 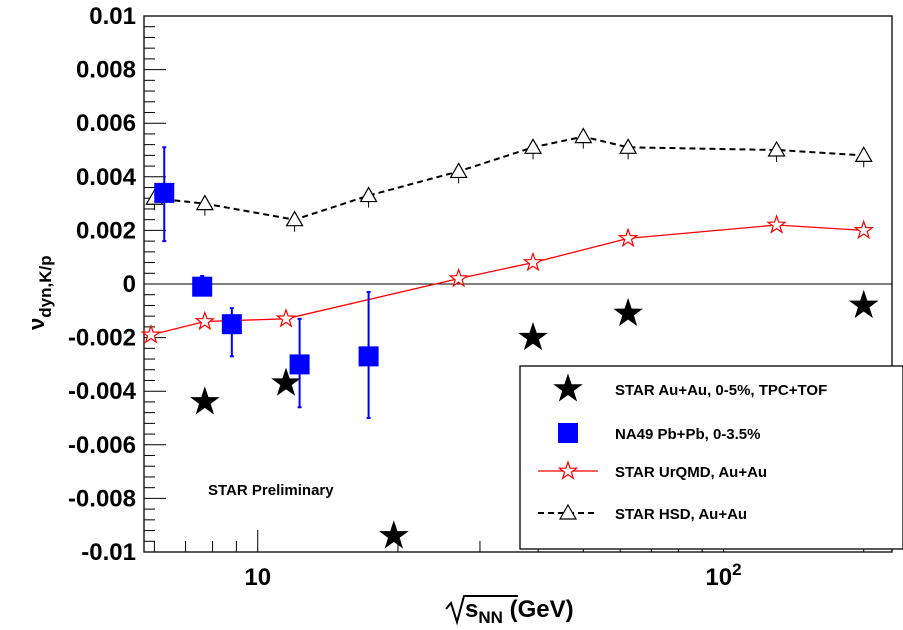 I want to click on sqrt-symbol, so click(x=481, y=610).